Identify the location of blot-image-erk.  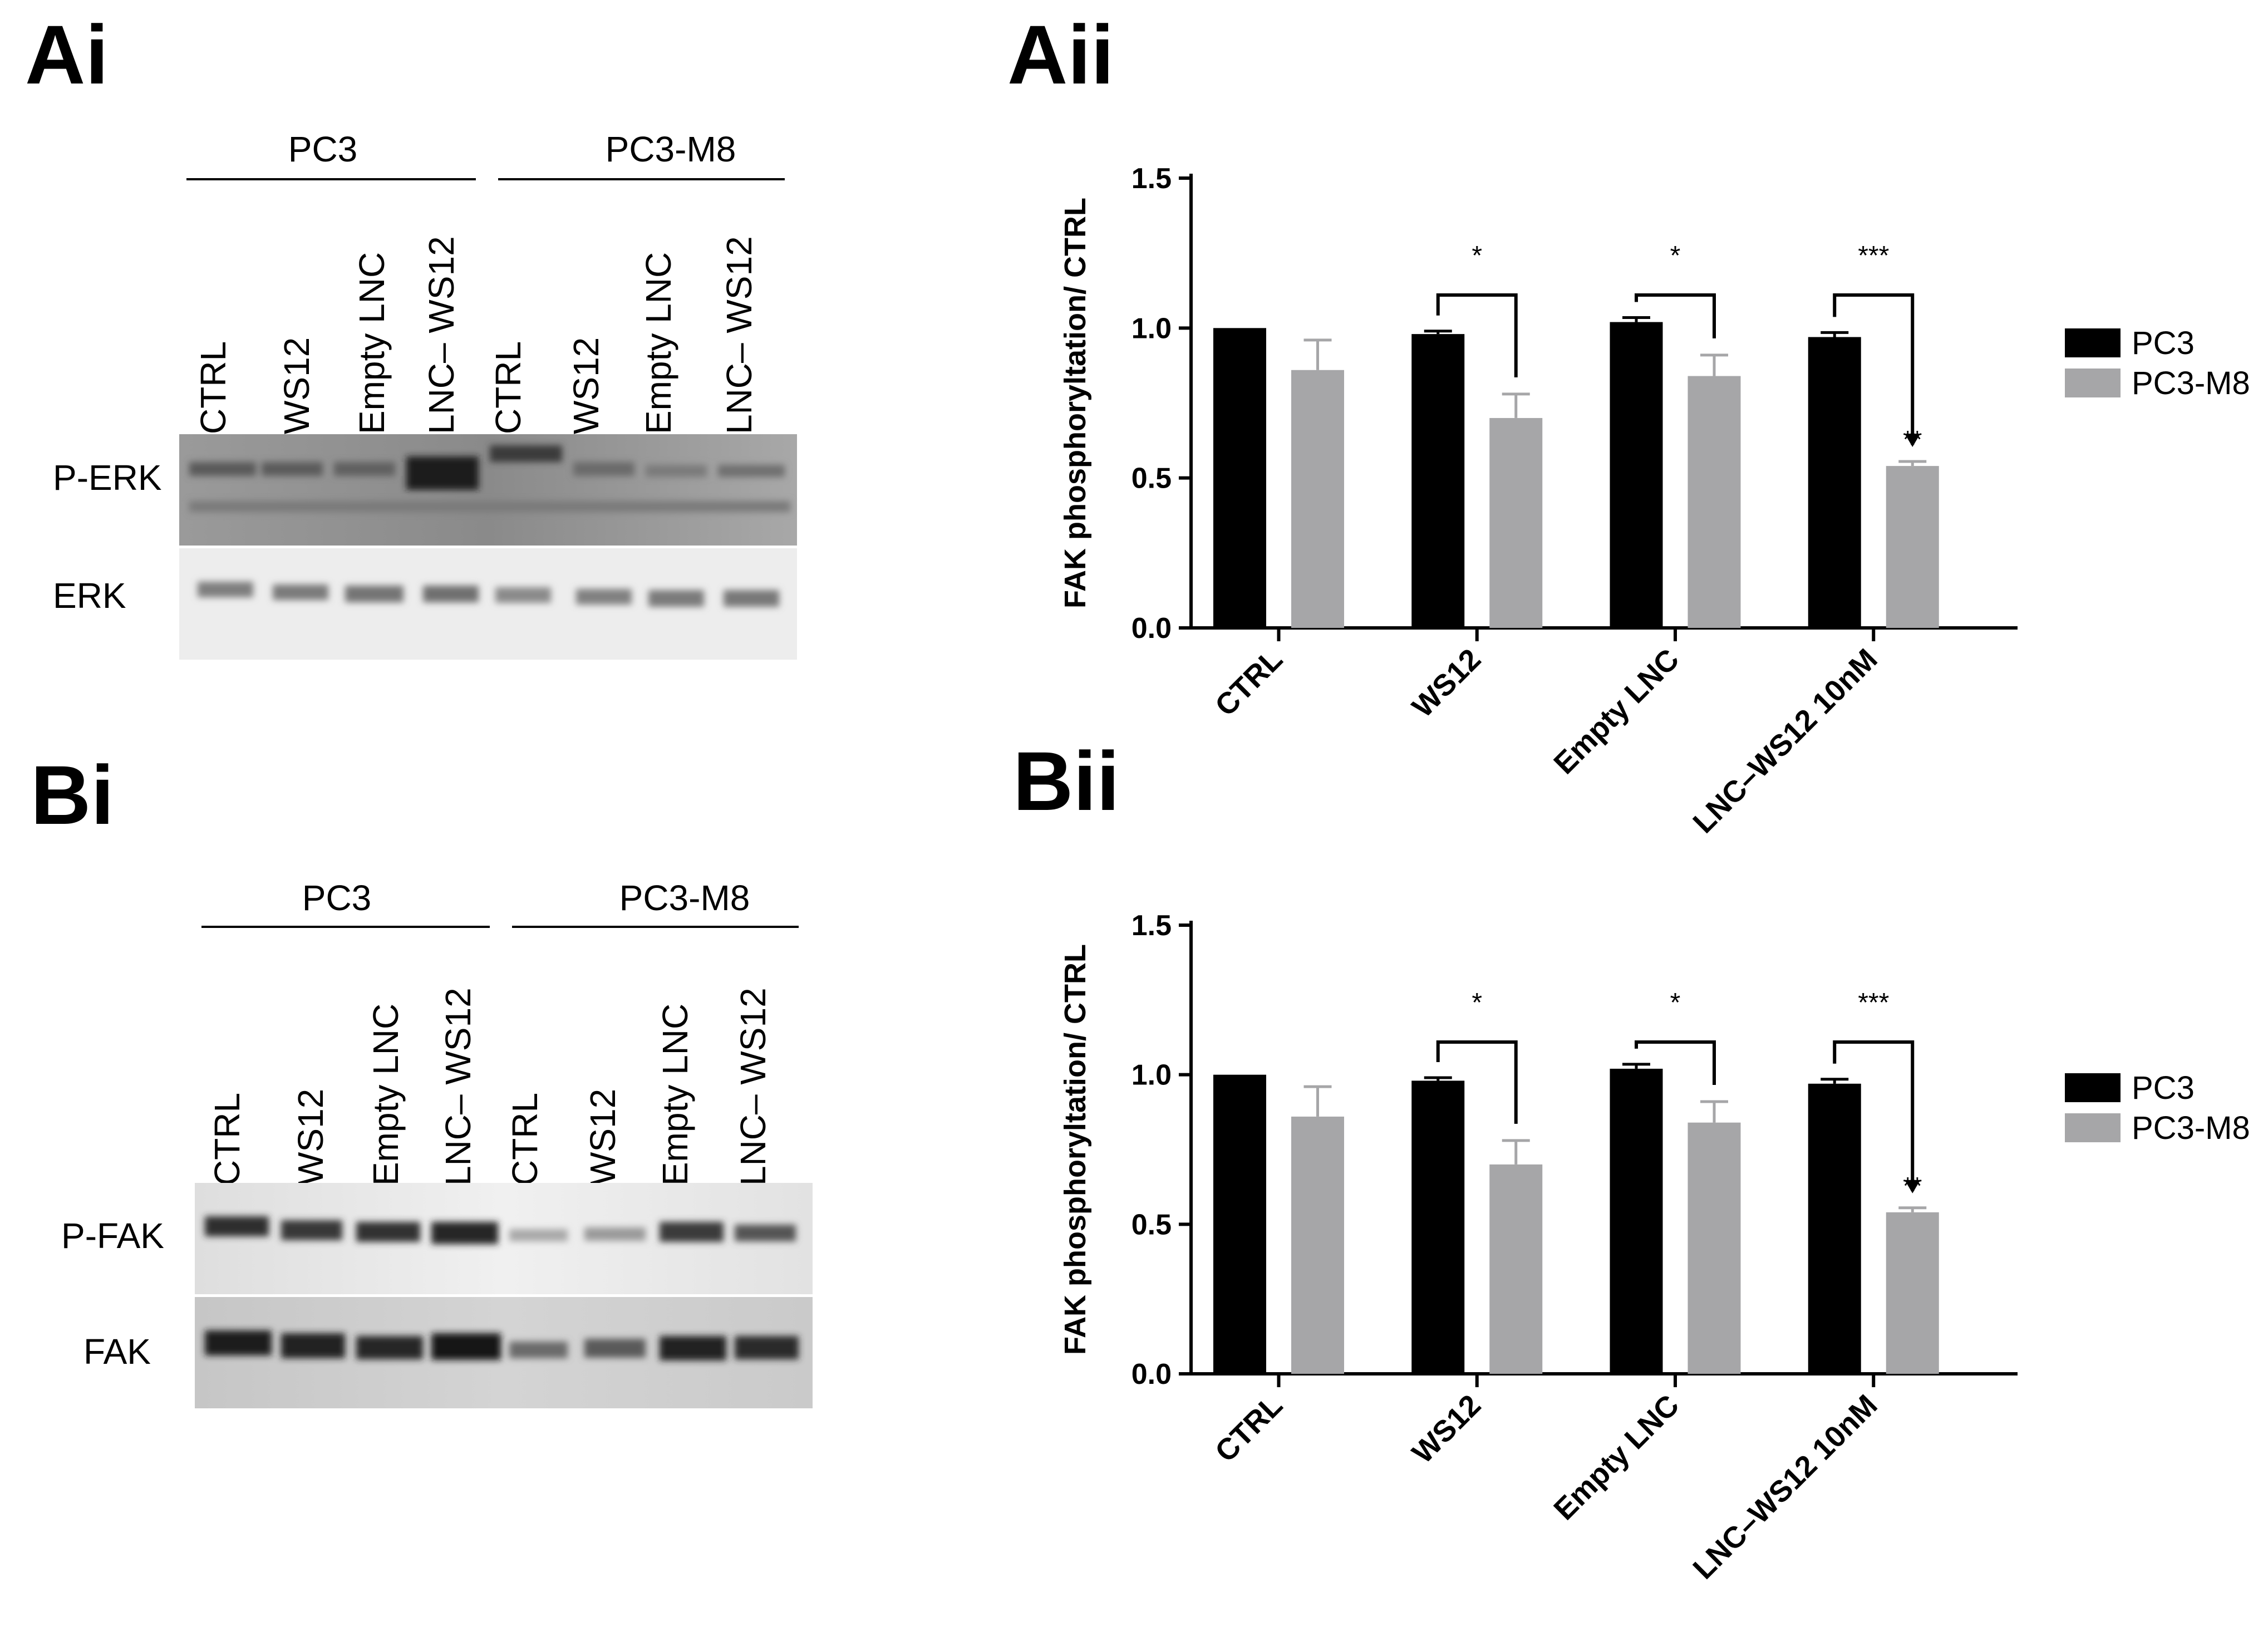
(488, 604).